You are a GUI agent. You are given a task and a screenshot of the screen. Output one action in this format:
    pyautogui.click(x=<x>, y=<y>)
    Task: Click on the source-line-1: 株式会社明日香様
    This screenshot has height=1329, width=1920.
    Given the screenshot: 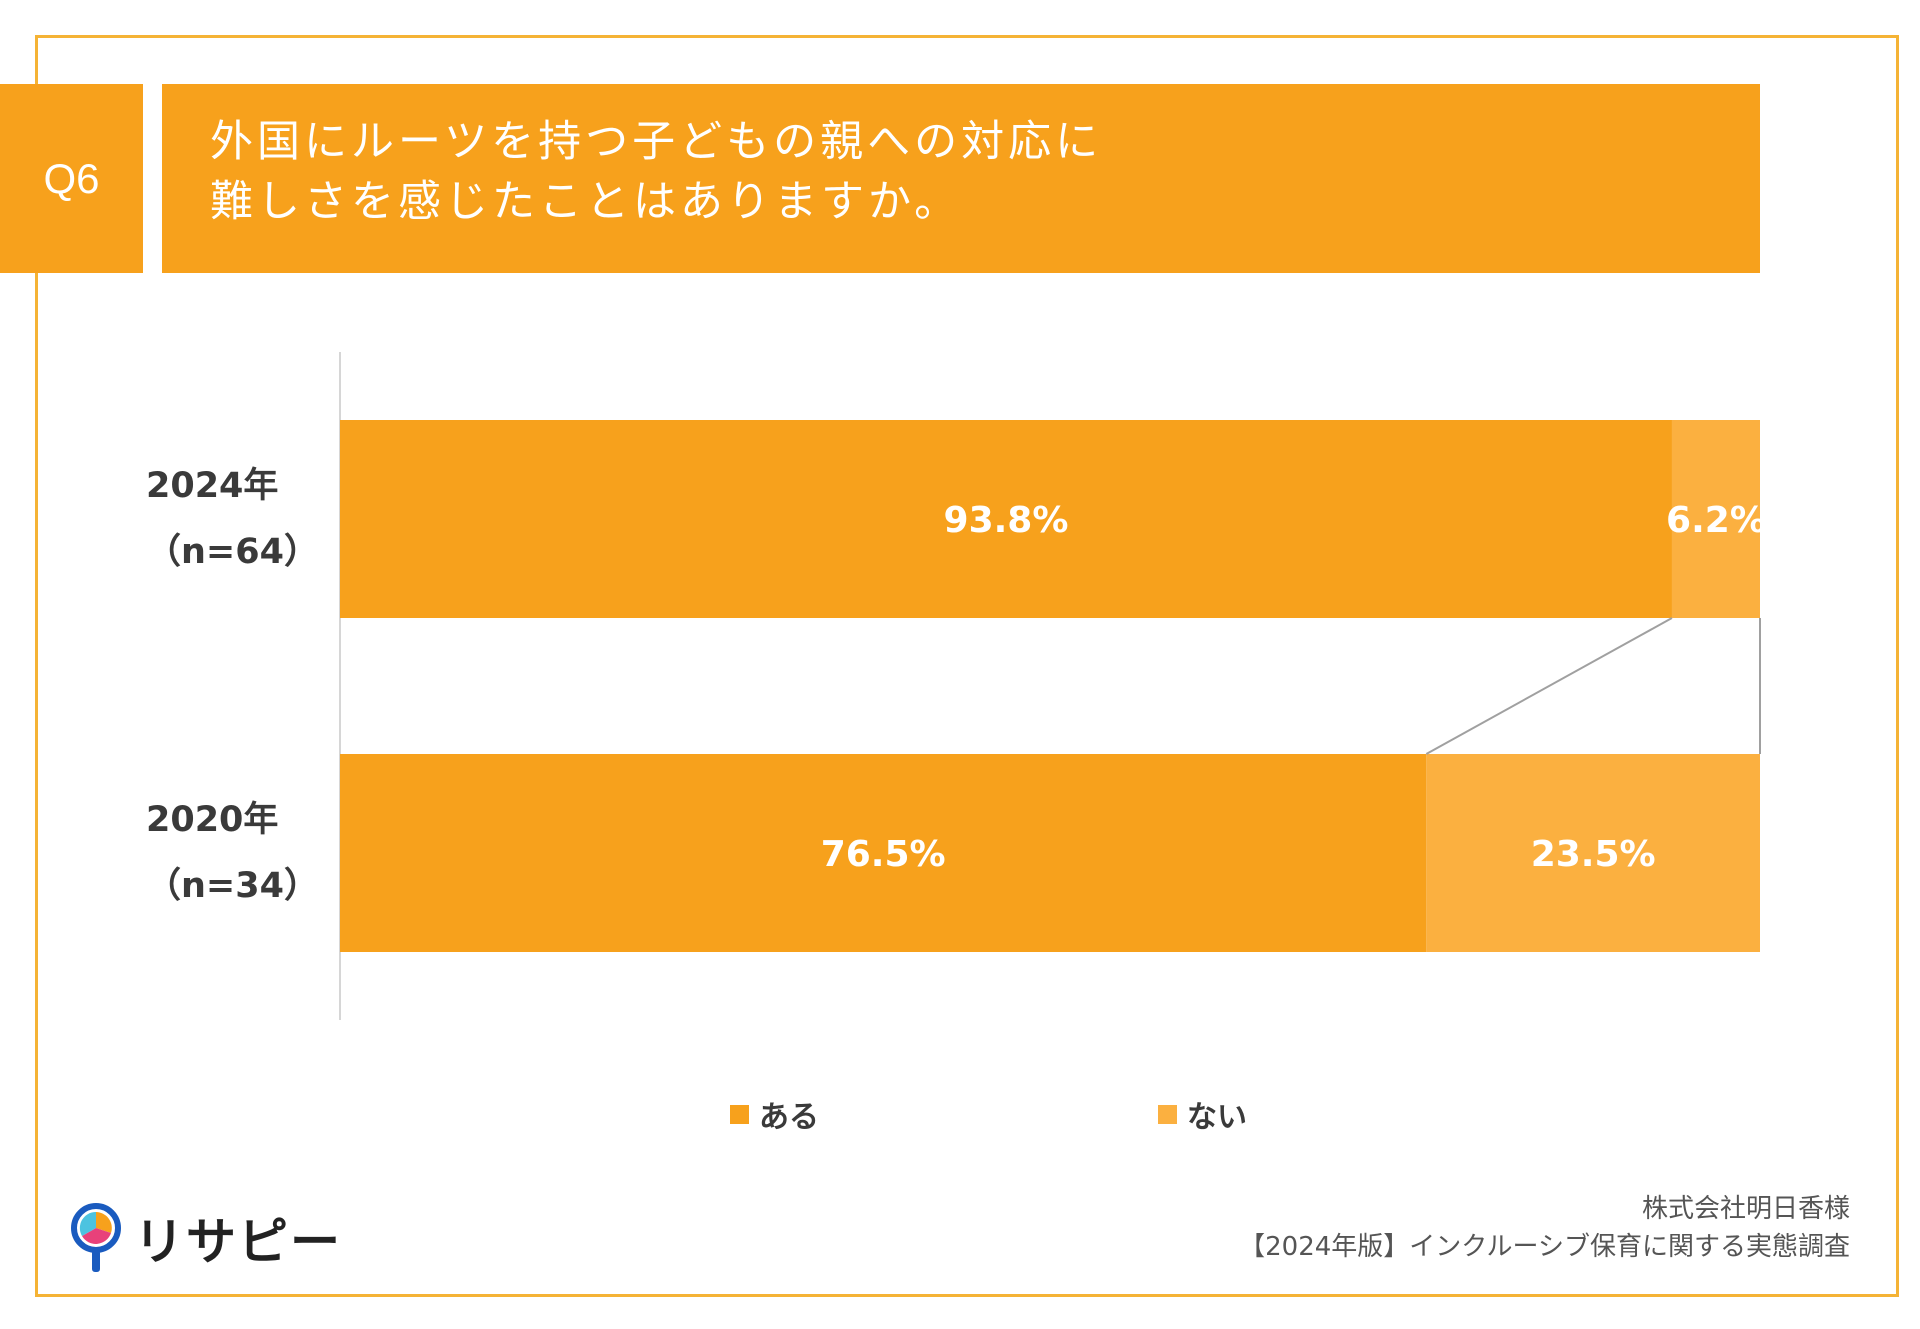 What is the action you would take?
    pyautogui.click(x=1745, y=1209)
    